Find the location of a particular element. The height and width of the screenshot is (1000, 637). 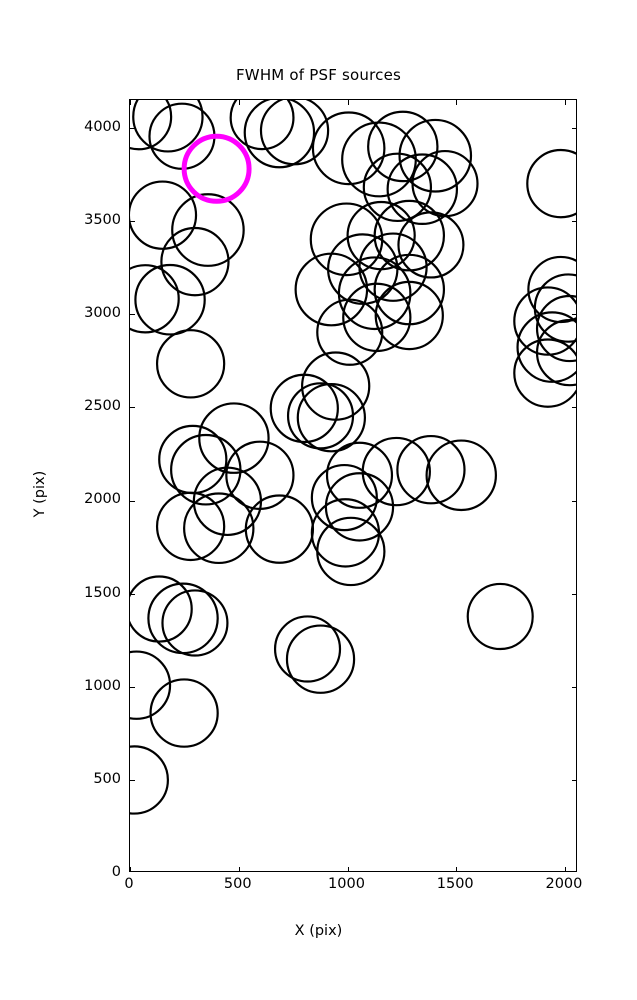

x-tick-label: 1000 is located at coordinates (346, 884).